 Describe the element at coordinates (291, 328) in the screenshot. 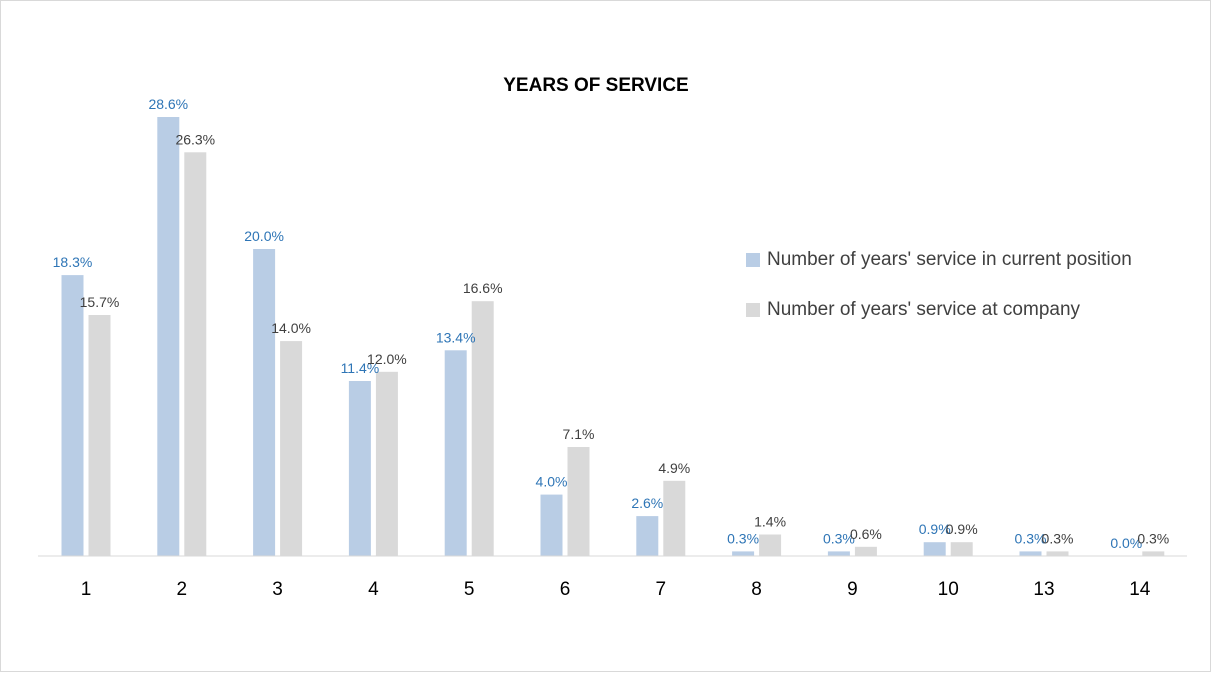

I see `data-label-number-of-years-service-at-company-3: 14.0%` at that location.